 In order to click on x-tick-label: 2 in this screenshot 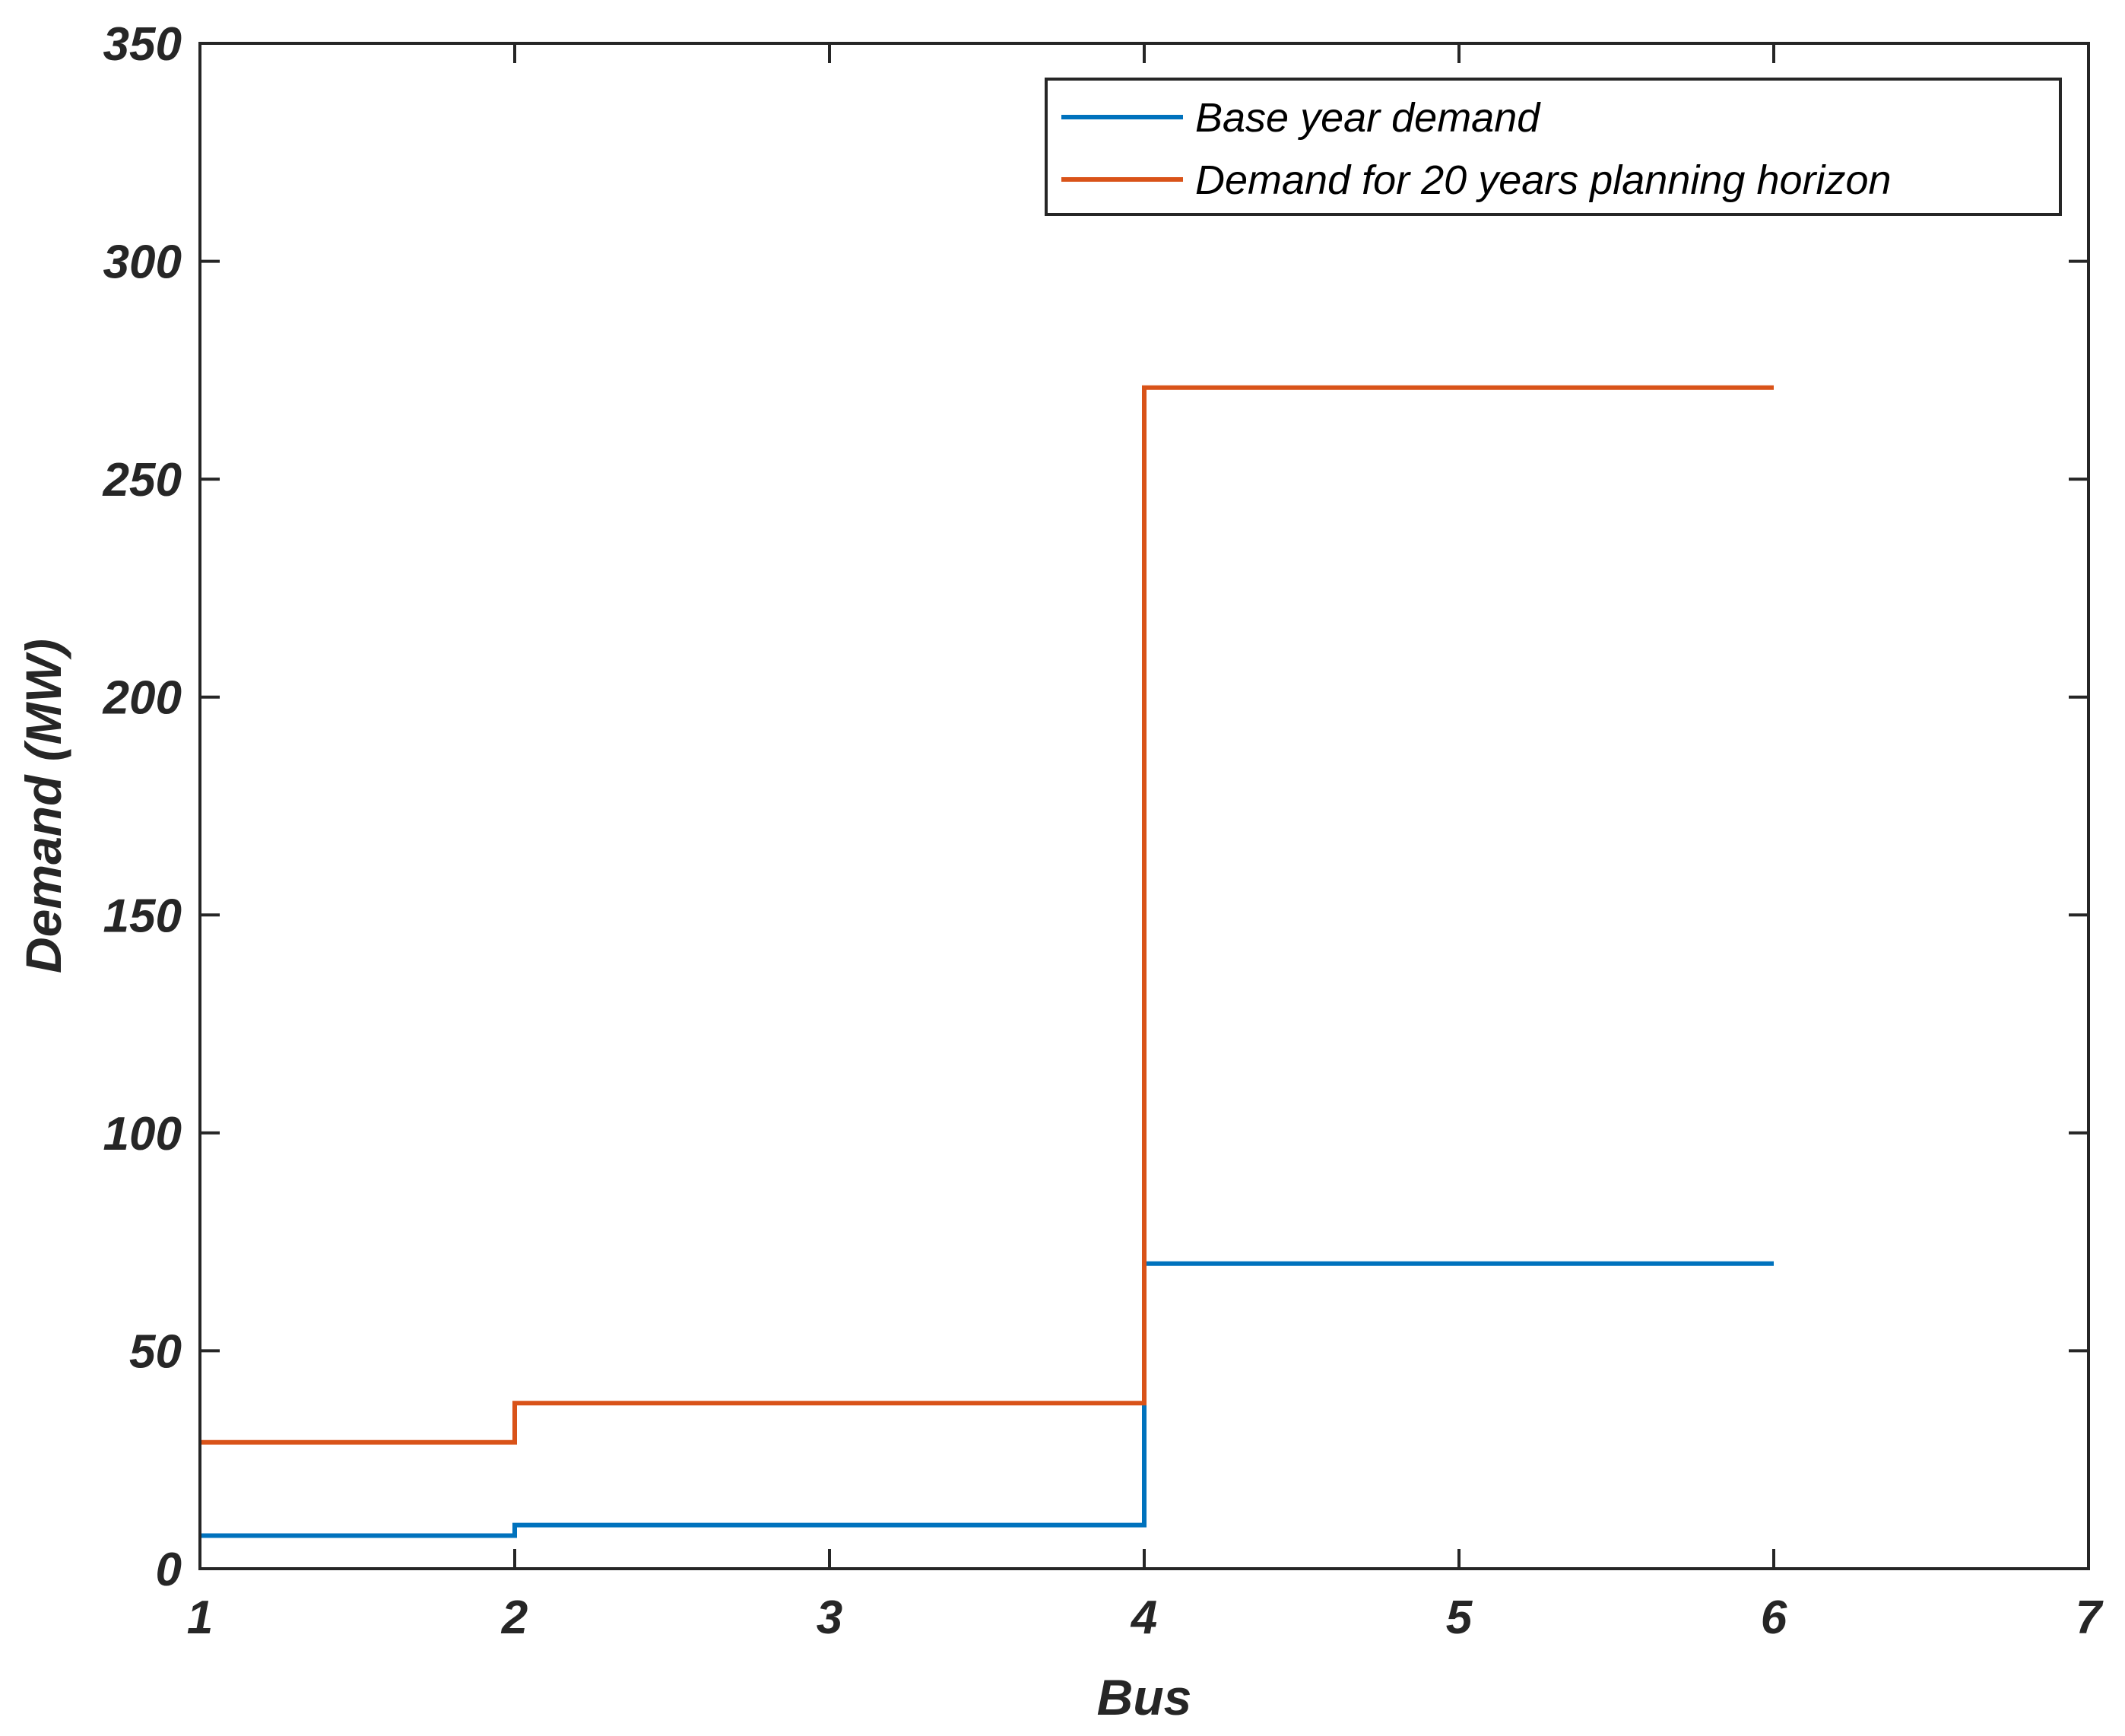, I will do `click(514, 1618)`.